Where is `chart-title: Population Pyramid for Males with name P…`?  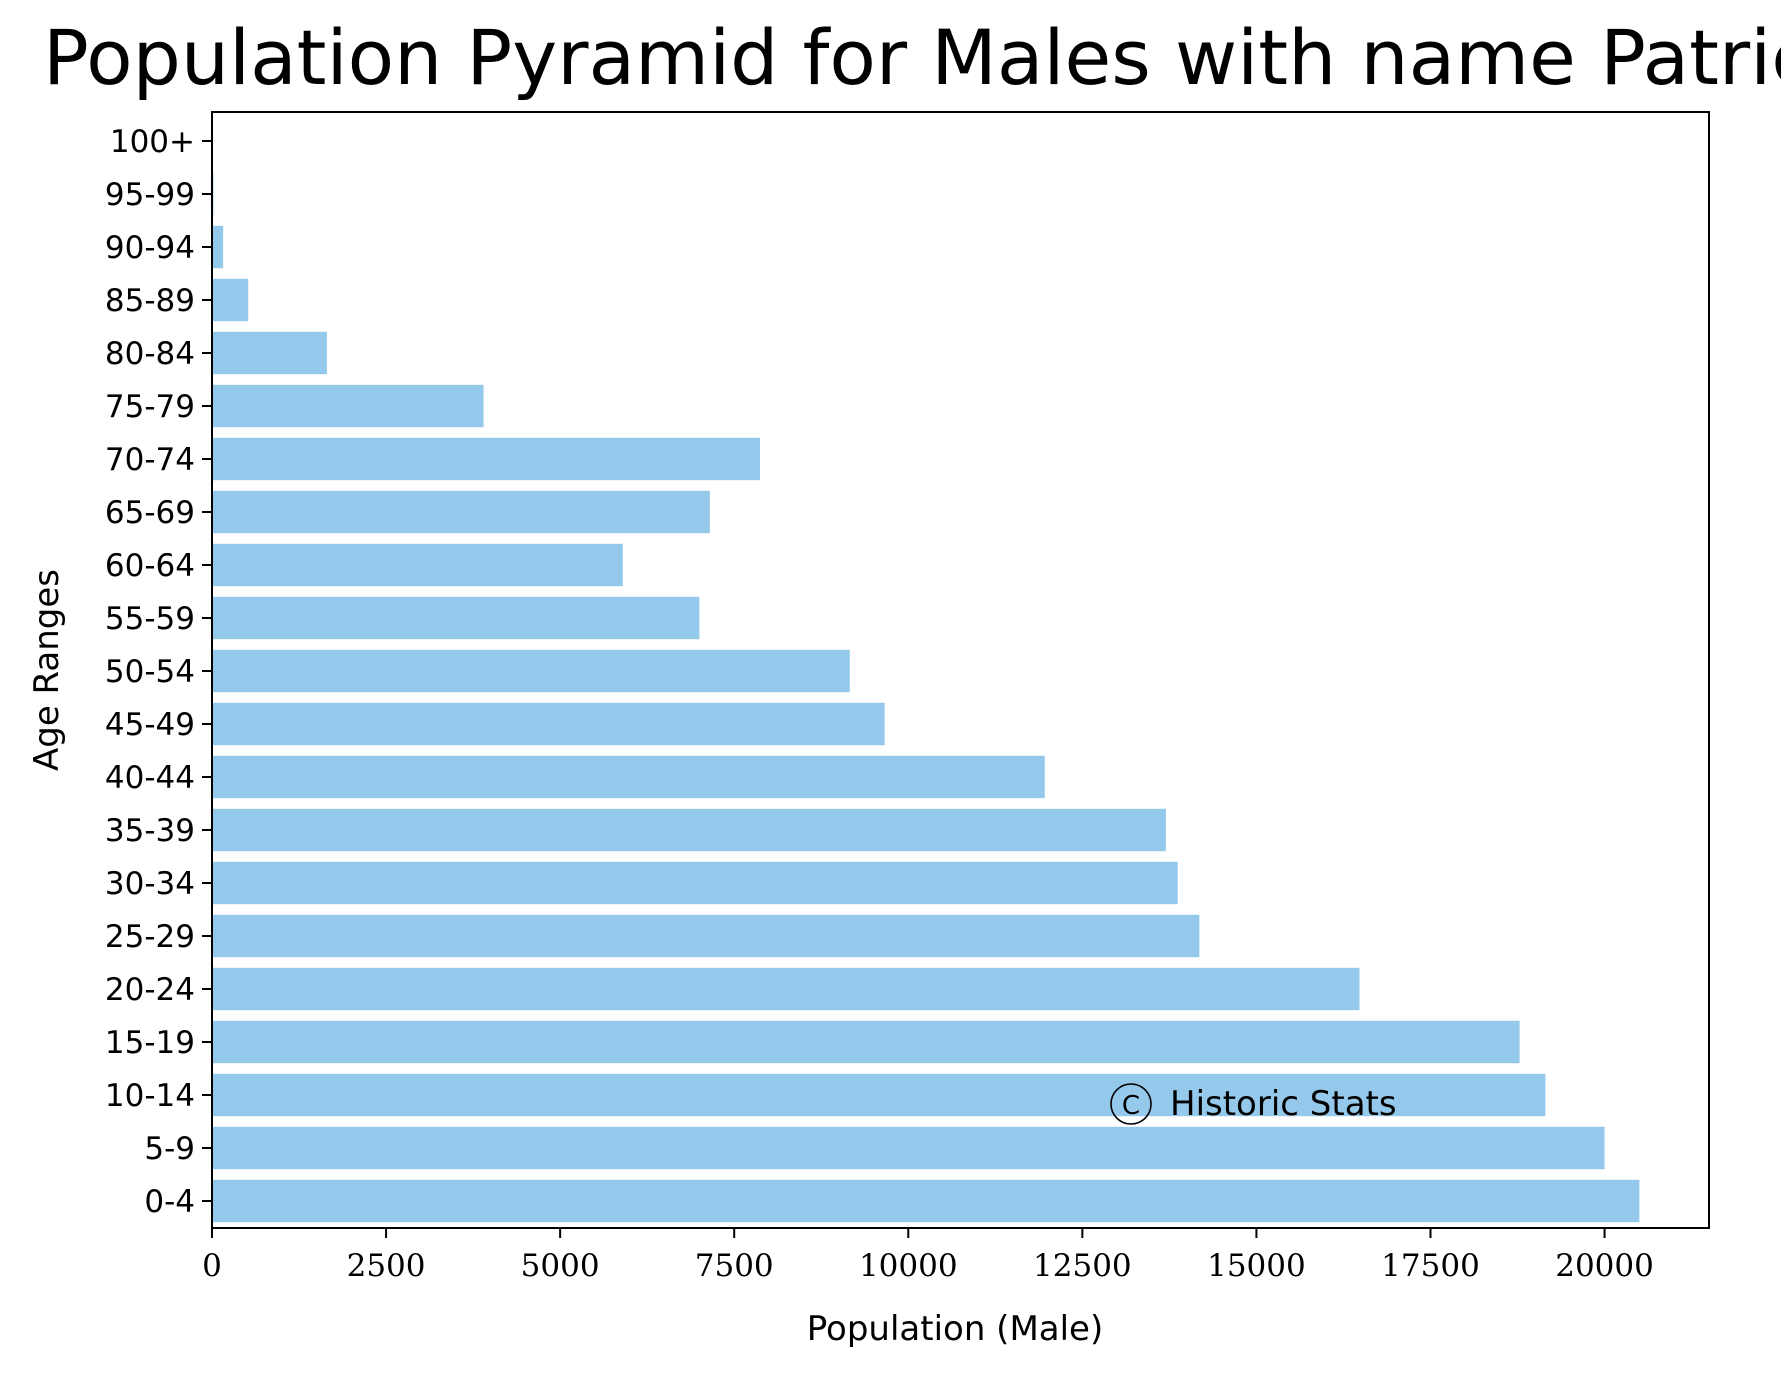 chart-title: Population Pyramid for Males with name P… is located at coordinates (912, 57).